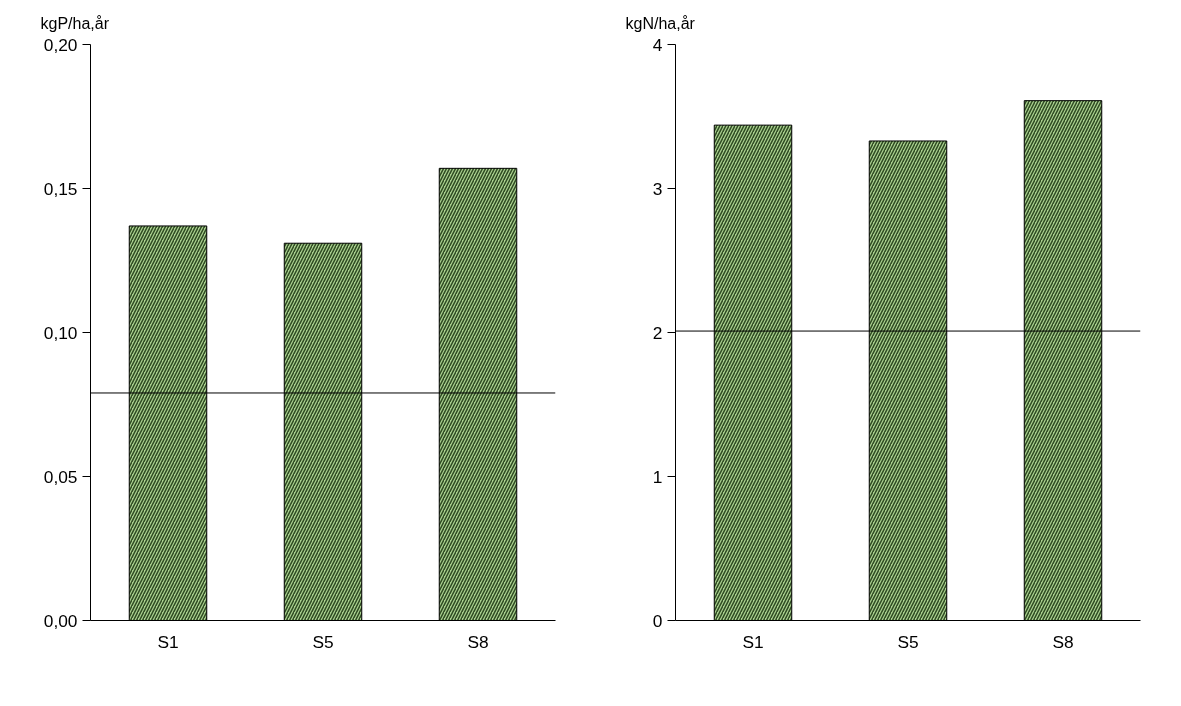 The width and height of the screenshot is (1181, 706). I want to click on y-tick-label: 3, so click(657, 188).